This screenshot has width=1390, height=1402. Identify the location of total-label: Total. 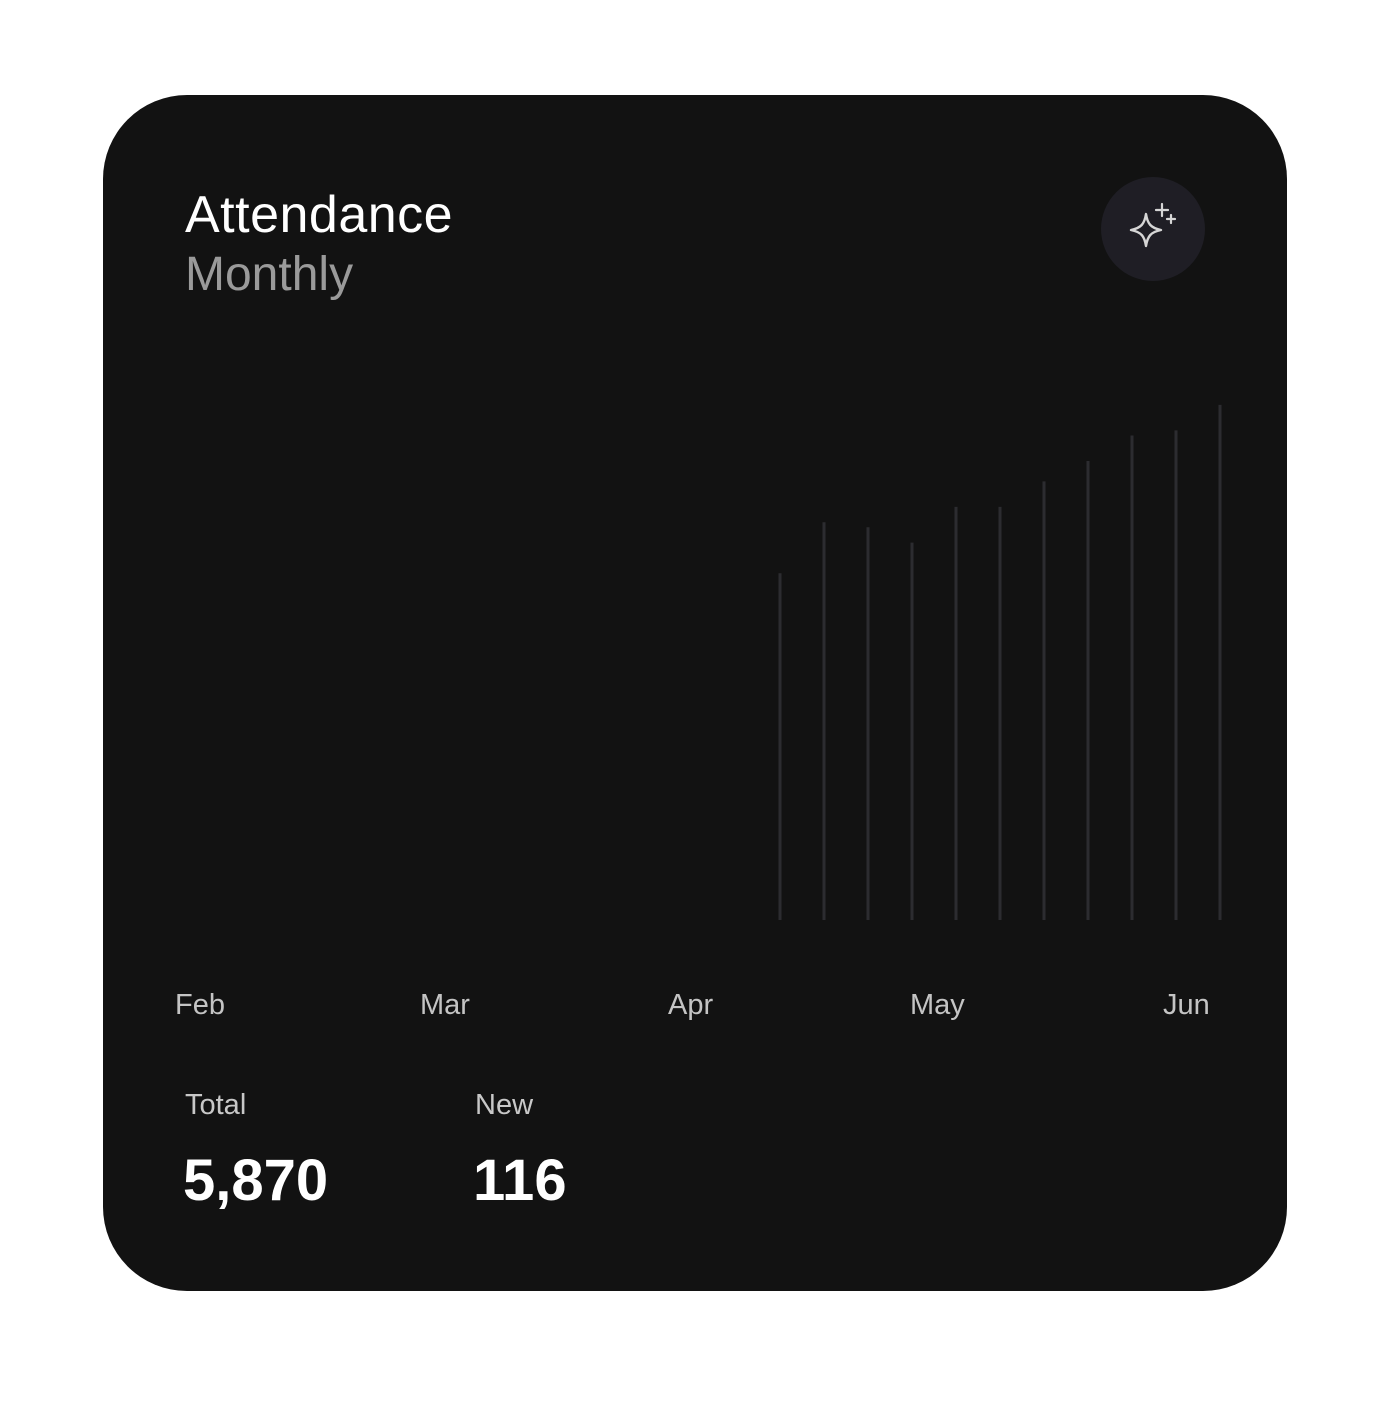
(216, 1105).